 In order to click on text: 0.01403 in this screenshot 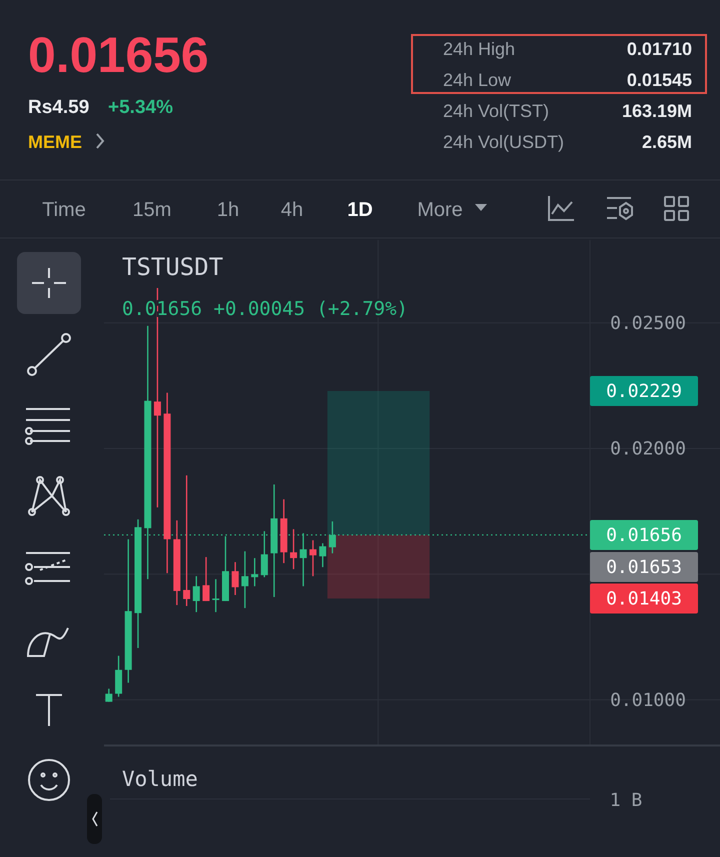, I will do `click(644, 599)`.